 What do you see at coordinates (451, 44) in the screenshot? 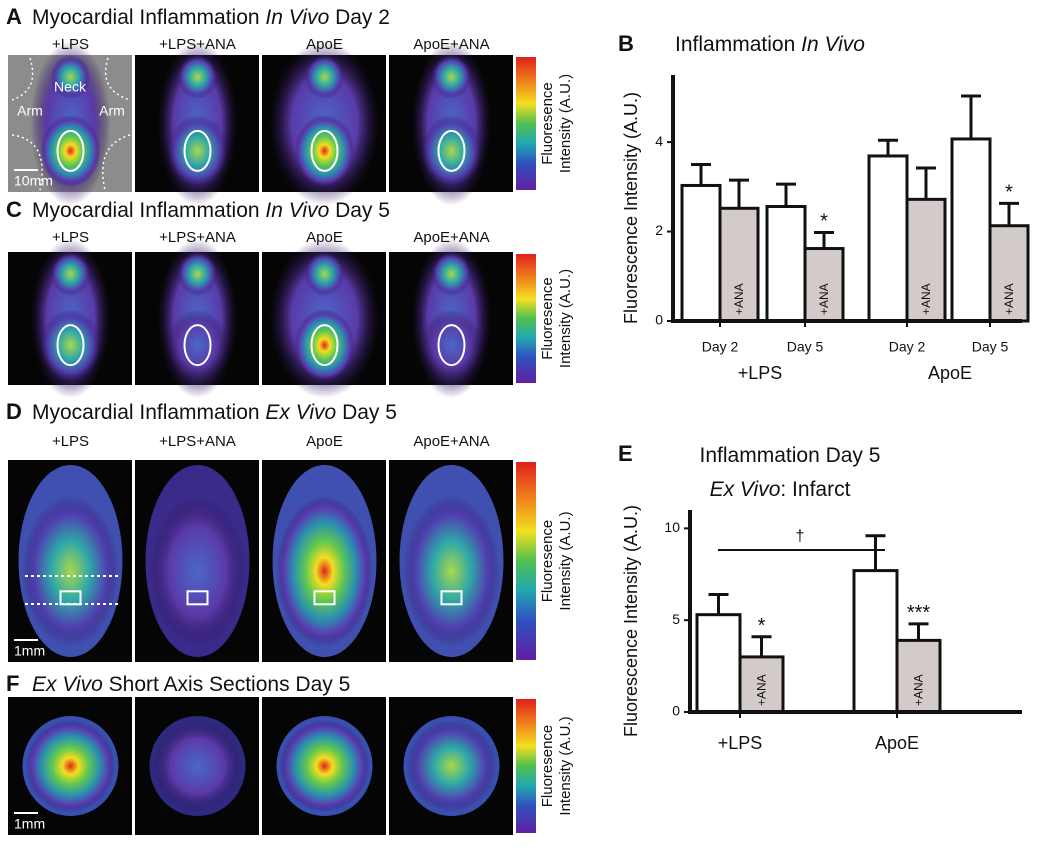
I see `column-label: ApoE+ANA` at bounding box center [451, 44].